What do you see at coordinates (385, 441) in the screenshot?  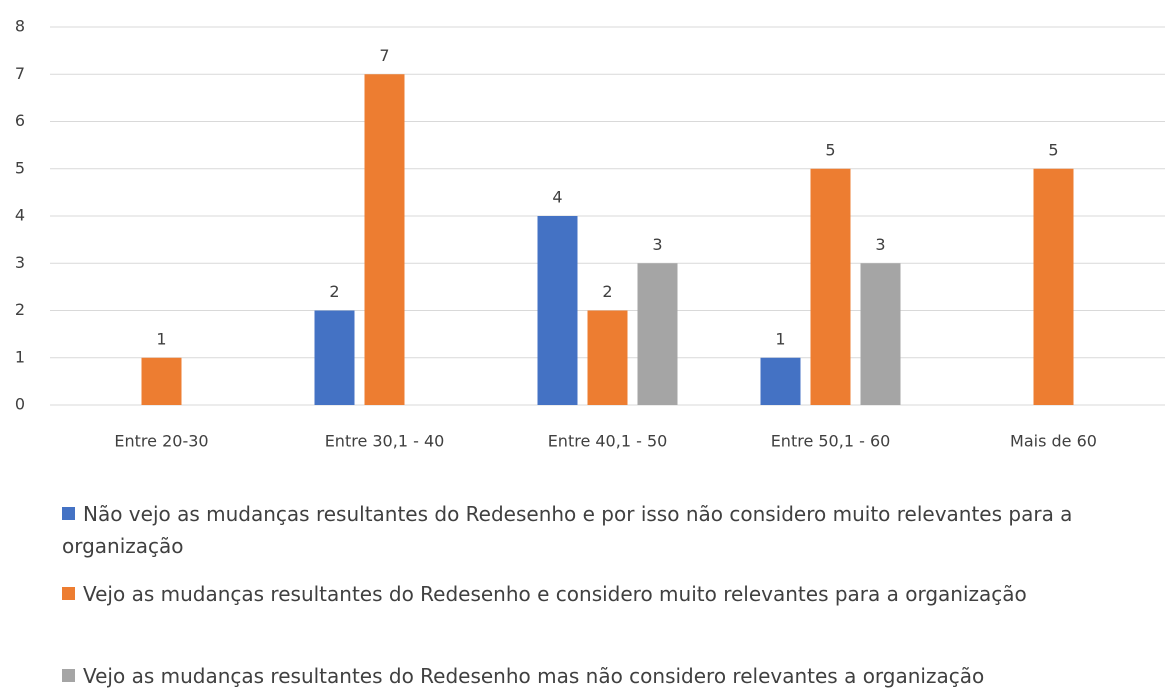 I see `x-tick-label: Entre 30,1 - 40` at bounding box center [385, 441].